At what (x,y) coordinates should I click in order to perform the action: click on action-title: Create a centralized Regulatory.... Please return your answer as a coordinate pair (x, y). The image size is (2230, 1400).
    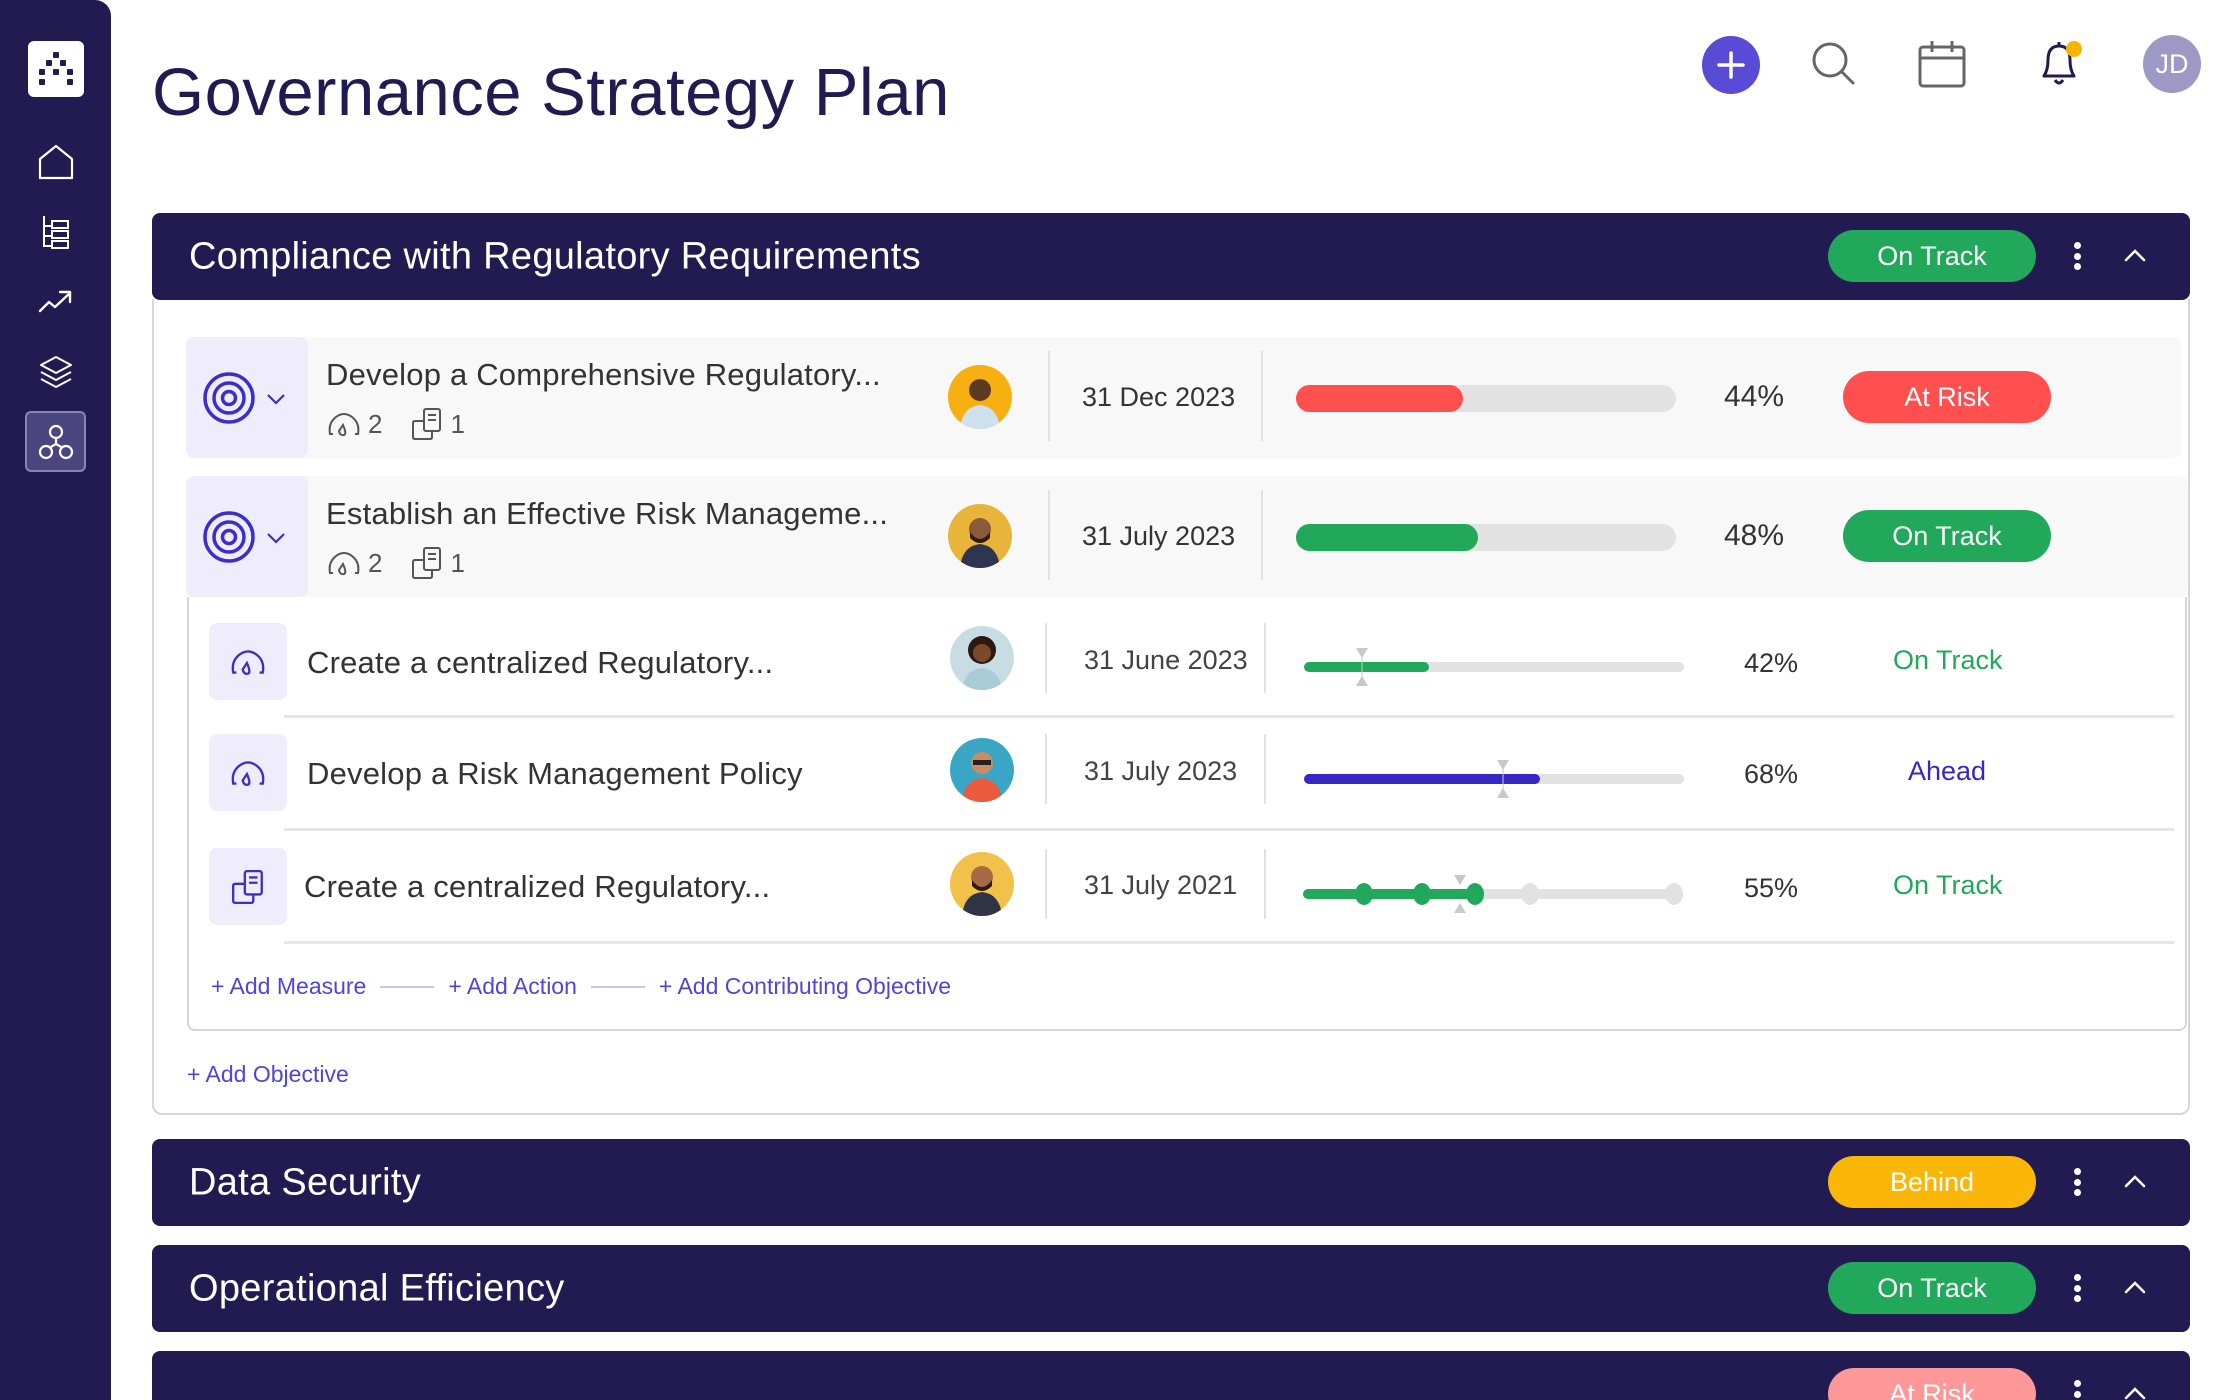
    Looking at the image, I should click on (537, 886).